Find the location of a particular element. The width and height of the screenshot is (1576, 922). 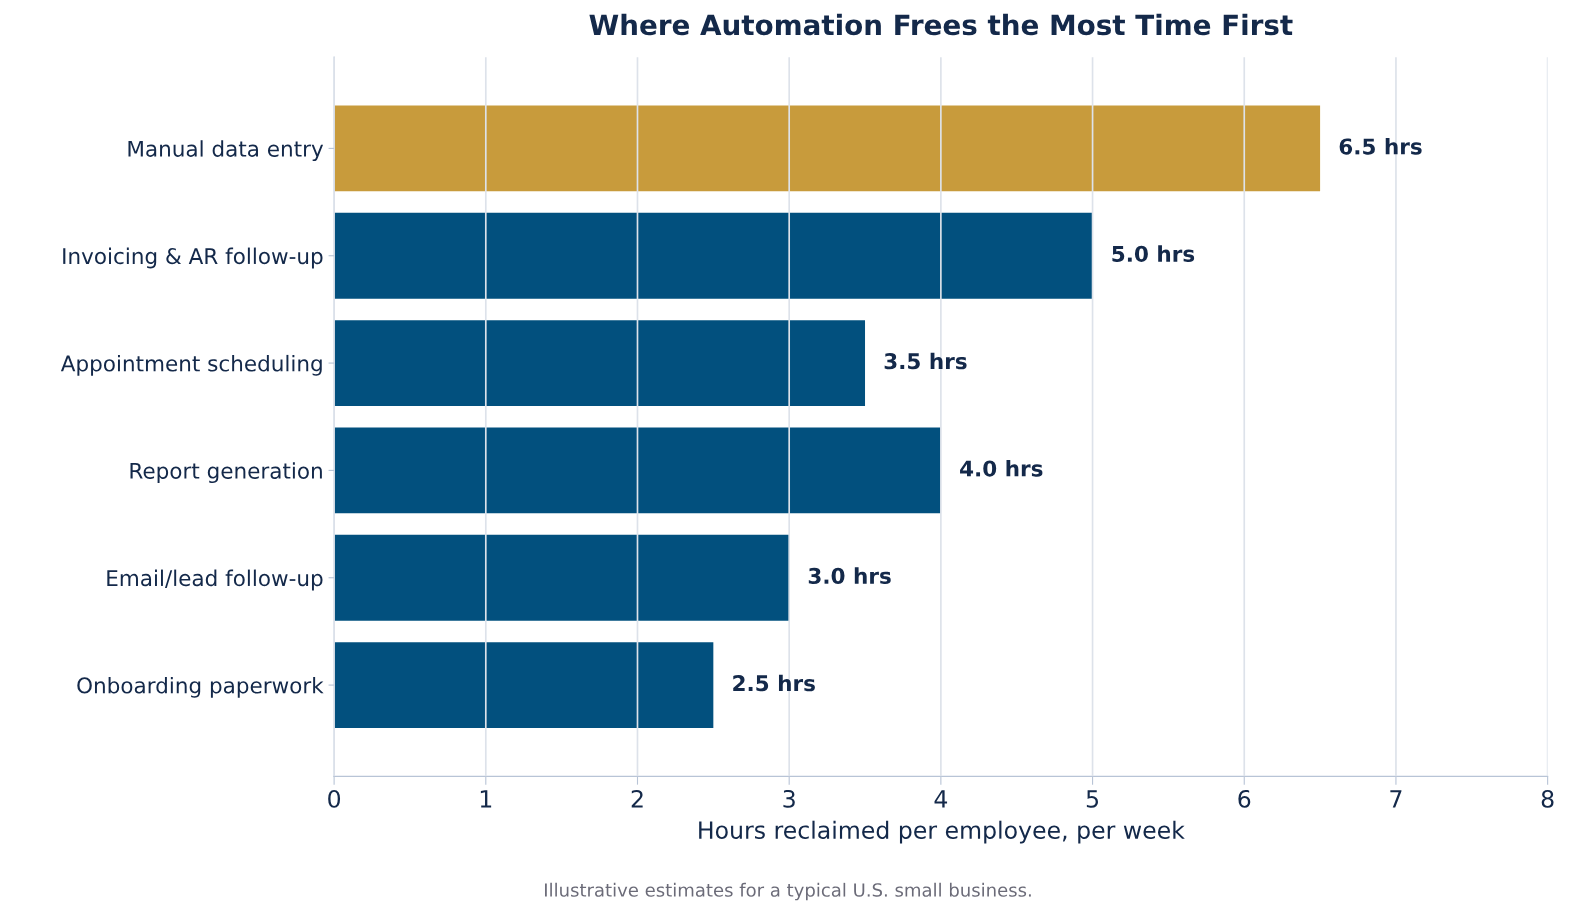

data-label: 3.5 hrs is located at coordinates (925, 361).